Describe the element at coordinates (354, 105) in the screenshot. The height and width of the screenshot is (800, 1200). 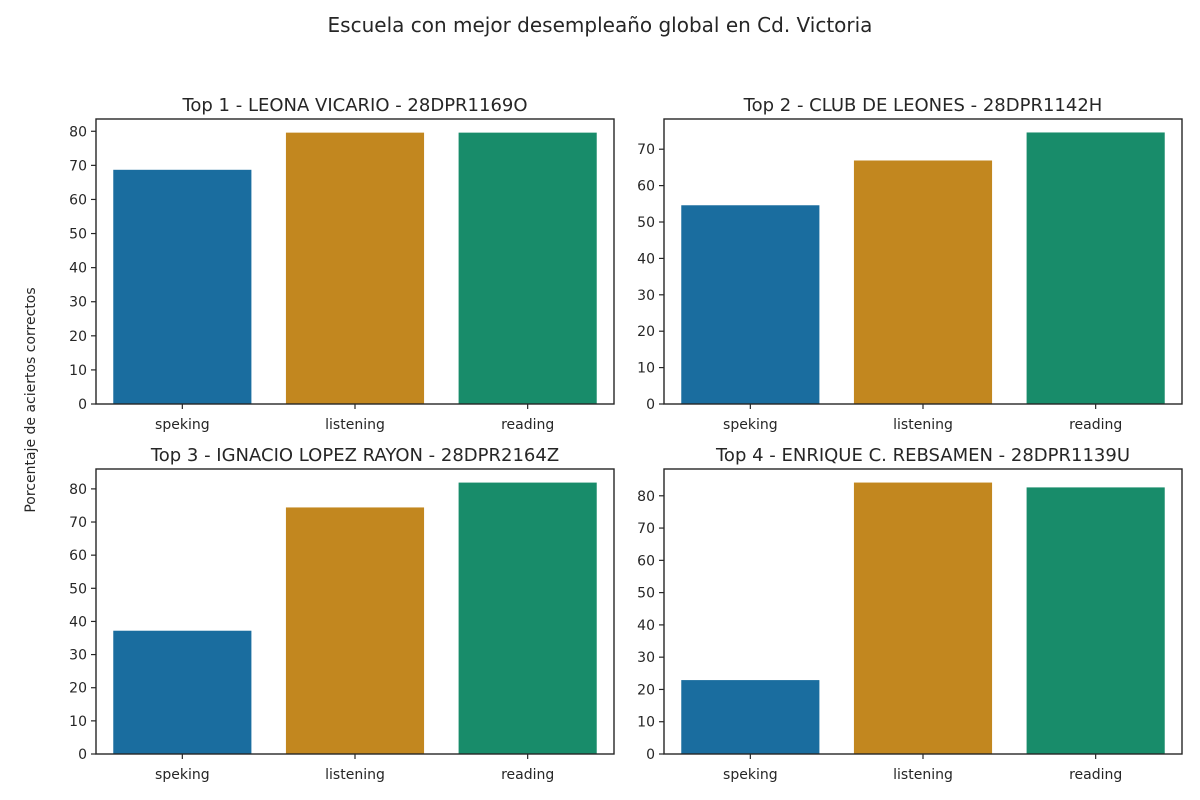
I see `panel-title: Top 1 - LEONA VICARIO - 28DPR1169O` at that location.